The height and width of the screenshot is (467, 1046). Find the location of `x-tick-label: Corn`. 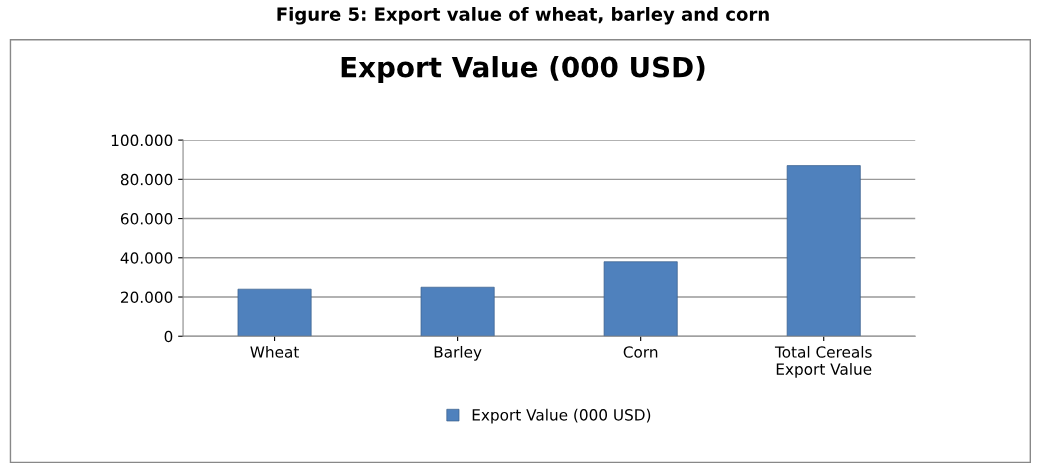

x-tick-label: Corn is located at coordinates (640, 352).